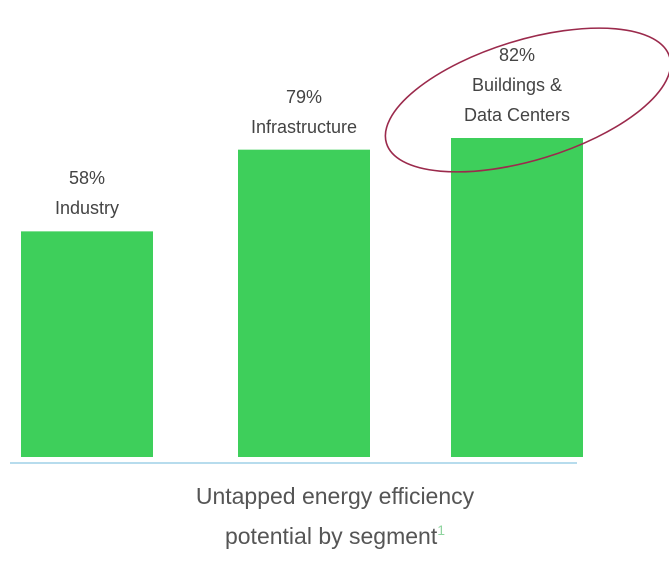 Image resolution: width=669 pixels, height=569 pixels. I want to click on category-label: Buildings & Data Centers, so click(517, 100).